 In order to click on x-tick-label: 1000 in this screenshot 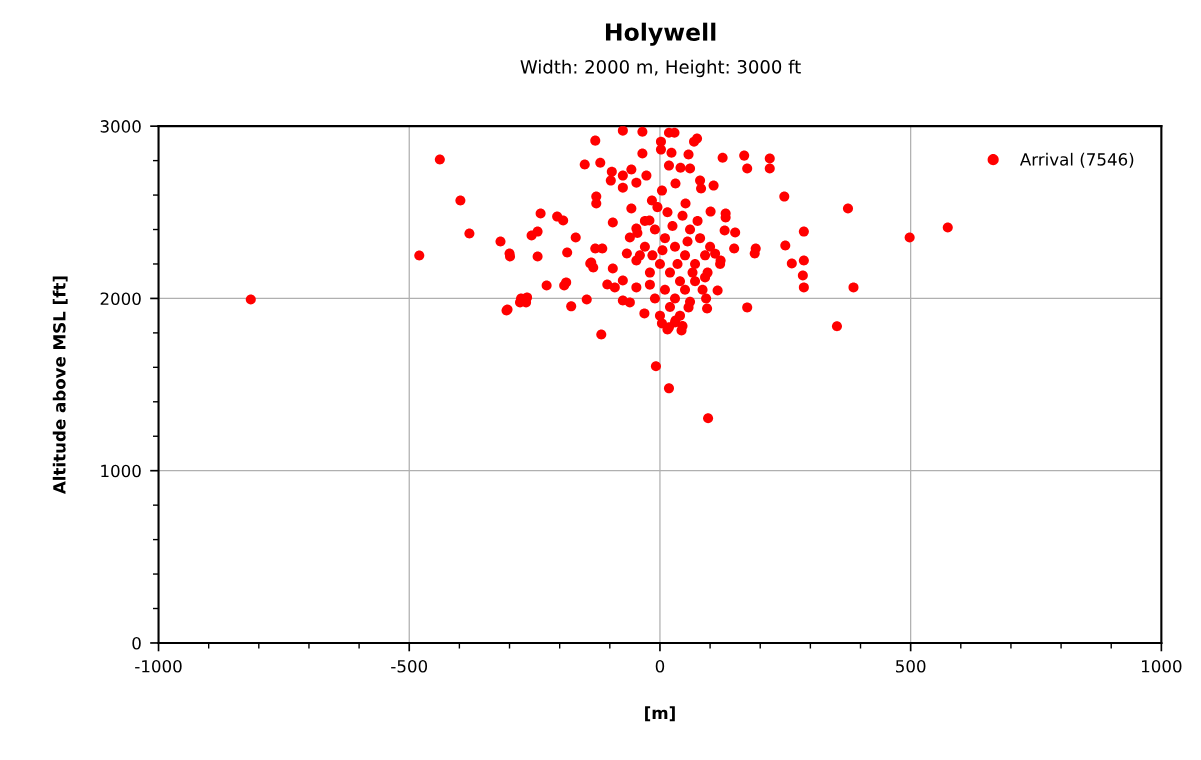, I will do `click(1161, 666)`.